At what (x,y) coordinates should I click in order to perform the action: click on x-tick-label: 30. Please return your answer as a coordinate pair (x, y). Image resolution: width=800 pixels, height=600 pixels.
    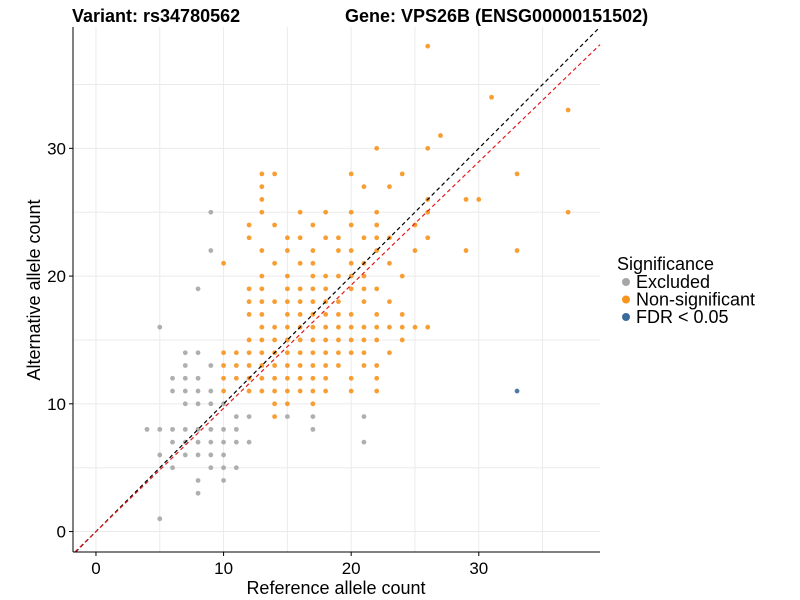
    Looking at the image, I should click on (478, 568).